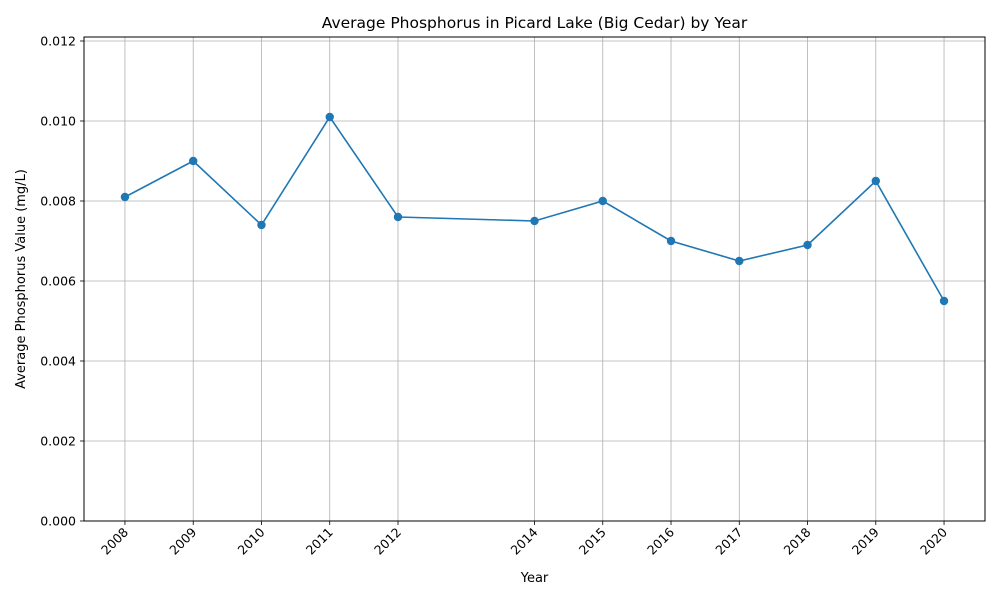 Image resolution: width=1000 pixels, height=600 pixels. I want to click on x-tick-label: 2008, so click(114, 540).